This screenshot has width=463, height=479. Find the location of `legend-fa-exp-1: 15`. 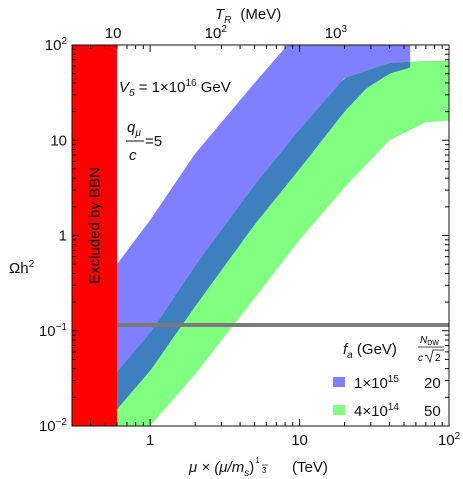

legend-fa-exp-1: 15 is located at coordinates (394, 379).